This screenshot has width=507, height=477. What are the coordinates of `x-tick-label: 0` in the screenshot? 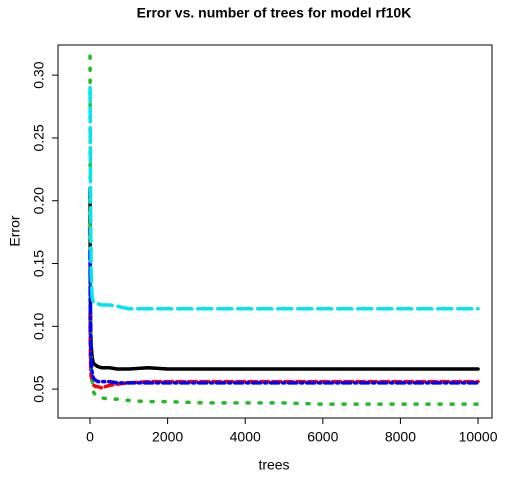 It's located at (90, 437).